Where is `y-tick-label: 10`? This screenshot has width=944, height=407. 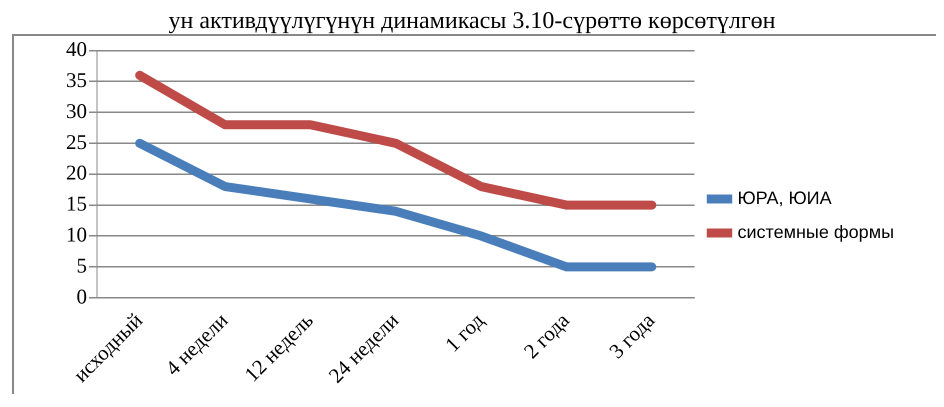 y-tick-label: 10 is located at coordinates (76, 234).